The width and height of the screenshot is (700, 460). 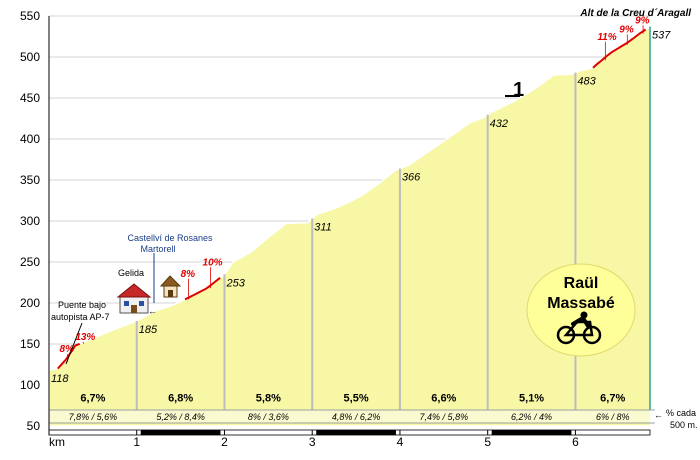 What do you see at coordinates (684, 425) in the screenshot?
I see `legend-line-2: 500 m.` at bounding box center [684, 425].